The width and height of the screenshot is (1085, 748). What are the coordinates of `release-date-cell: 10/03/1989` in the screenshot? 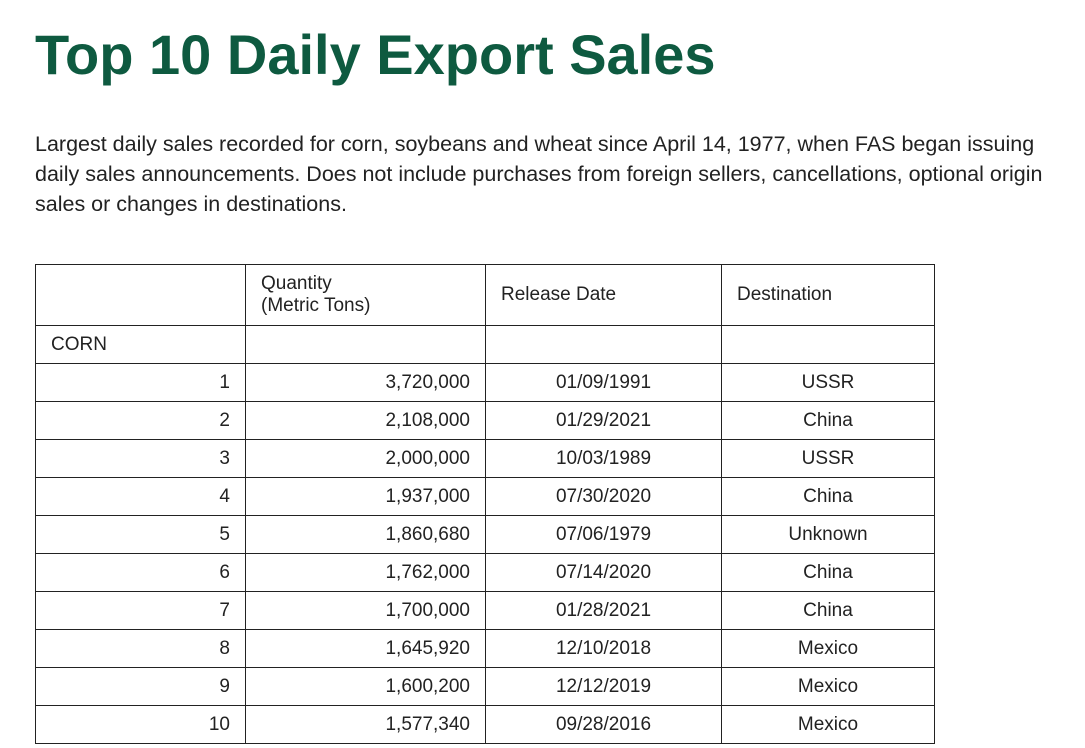 It's located at (603, 458).